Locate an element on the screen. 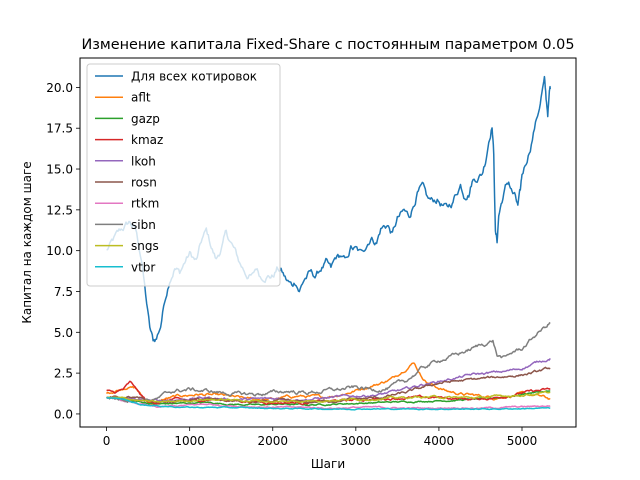  legend-label-sngs: sngs is located at coordinates (145, 246).